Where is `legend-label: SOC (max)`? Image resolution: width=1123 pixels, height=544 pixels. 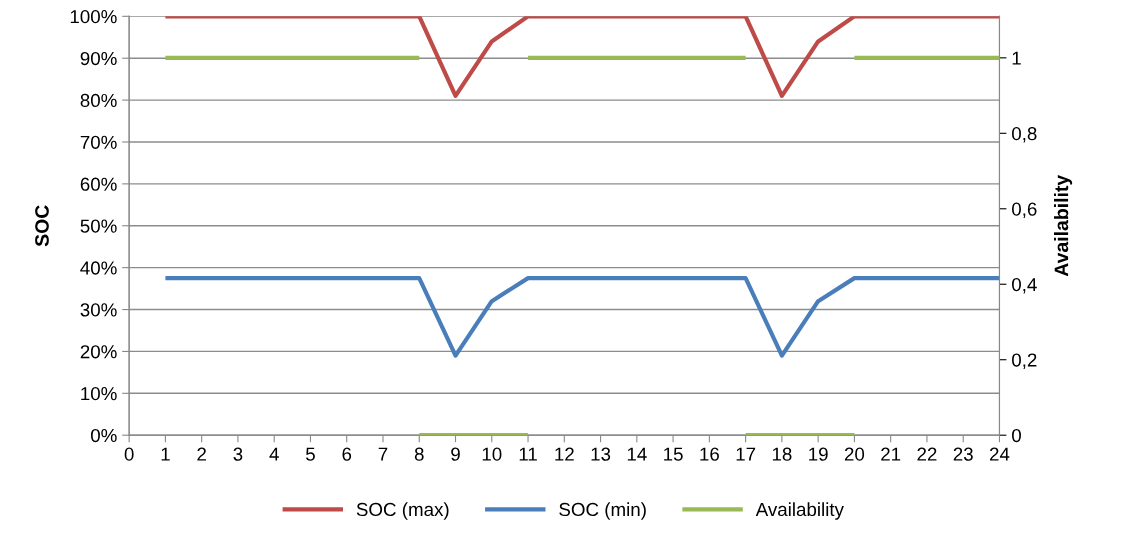 legend-label: SOC (max) is located at coordinates (402, 511).